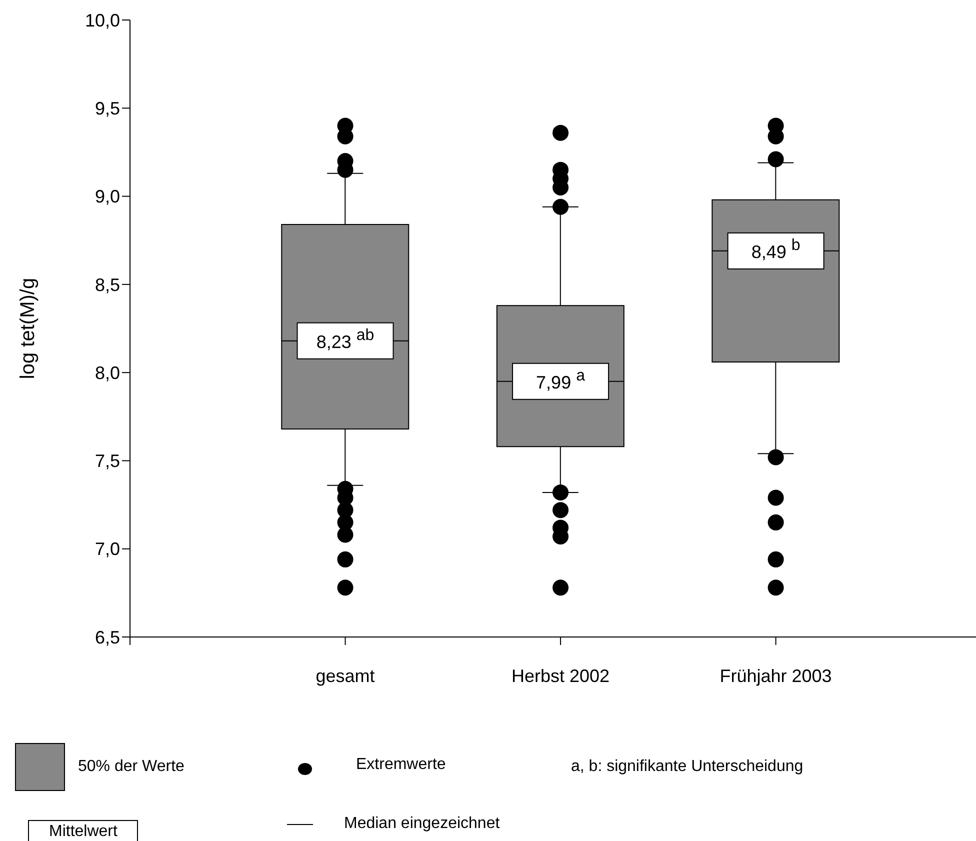 Image resolution: width=976 pixels, height=841 pixels. I want to click on y-tick-label: 9,0, so click(107, 196).